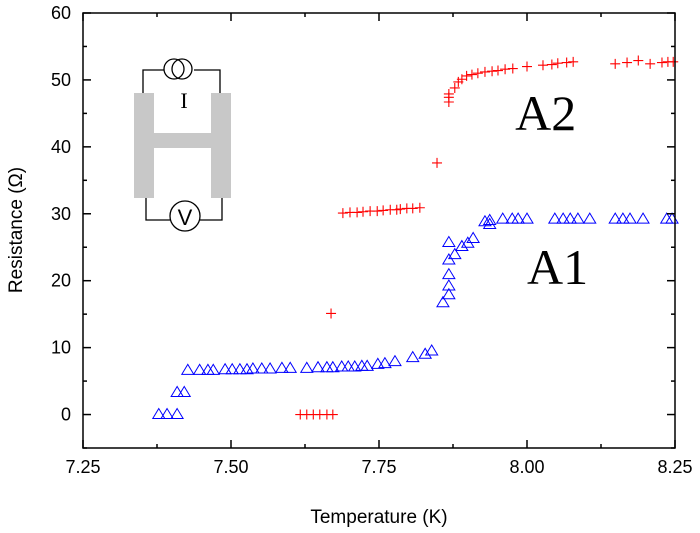 Image resolution: width=700 pixels, height=533 pixels. I want to click on y-tick-label: 30, so click(61, 214).